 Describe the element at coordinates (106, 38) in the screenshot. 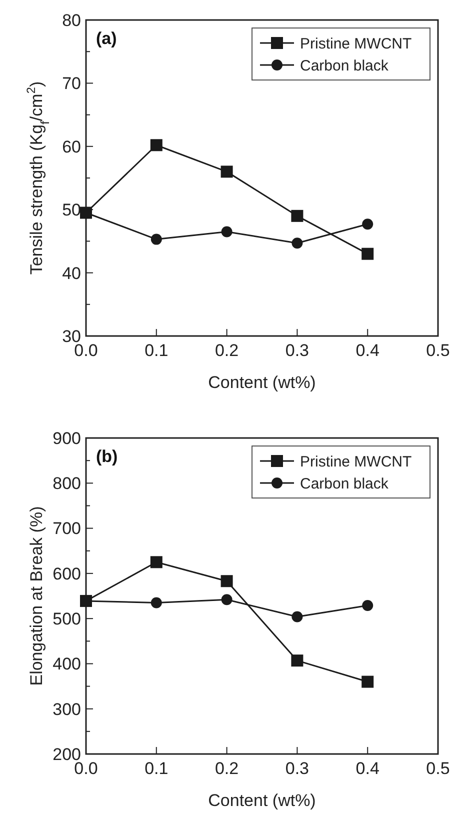

I see `annotation: (a)` at that location.